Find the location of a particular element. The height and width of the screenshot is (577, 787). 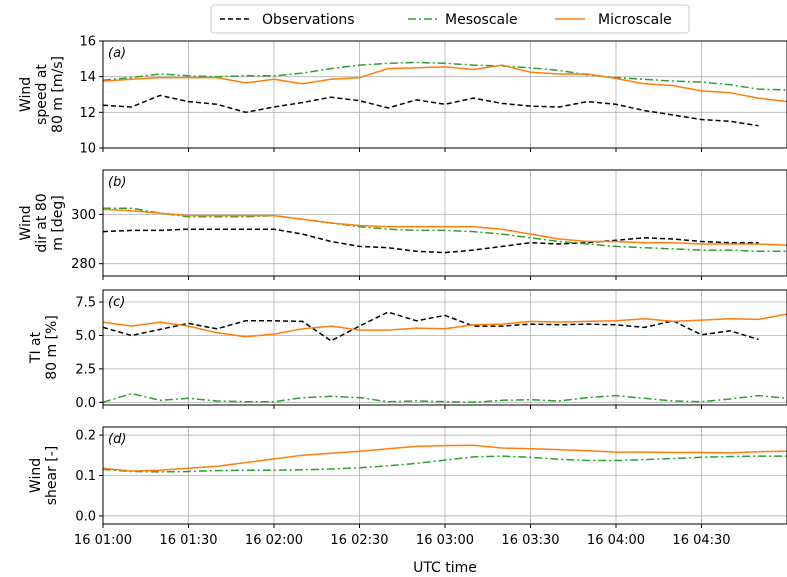

y-tick-label: 280 is located at coordinates (83, 264).